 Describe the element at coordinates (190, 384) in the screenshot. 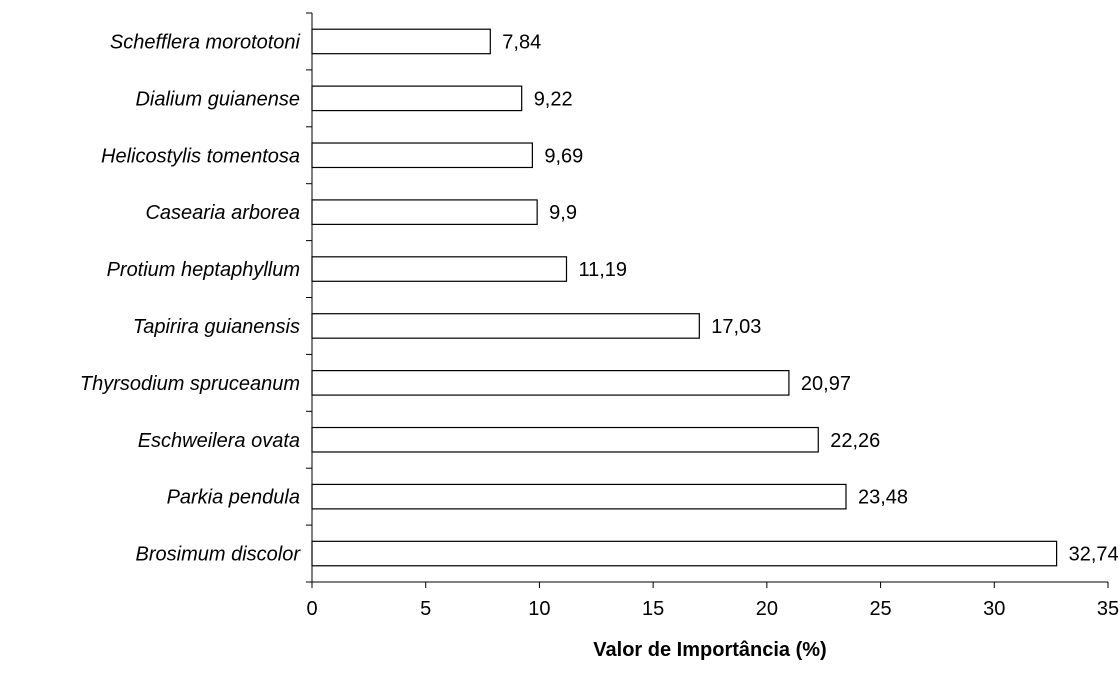

I see `category-label: Thyrsodium spruceanum` at that location.